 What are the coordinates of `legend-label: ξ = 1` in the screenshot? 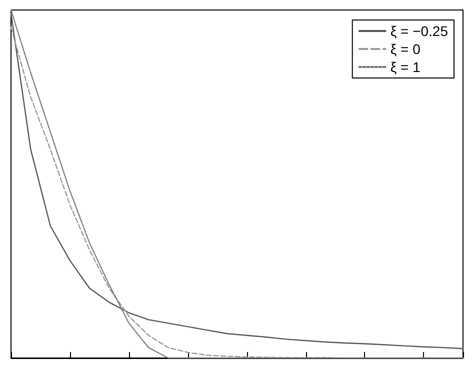 It's located at (405, 67).